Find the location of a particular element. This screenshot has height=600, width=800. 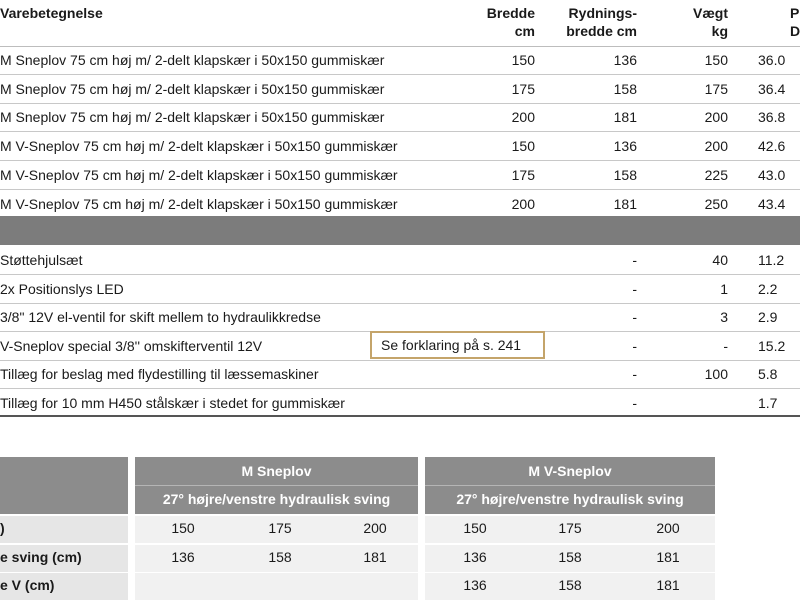

cell: 1 is located at coordinates (724, 288).